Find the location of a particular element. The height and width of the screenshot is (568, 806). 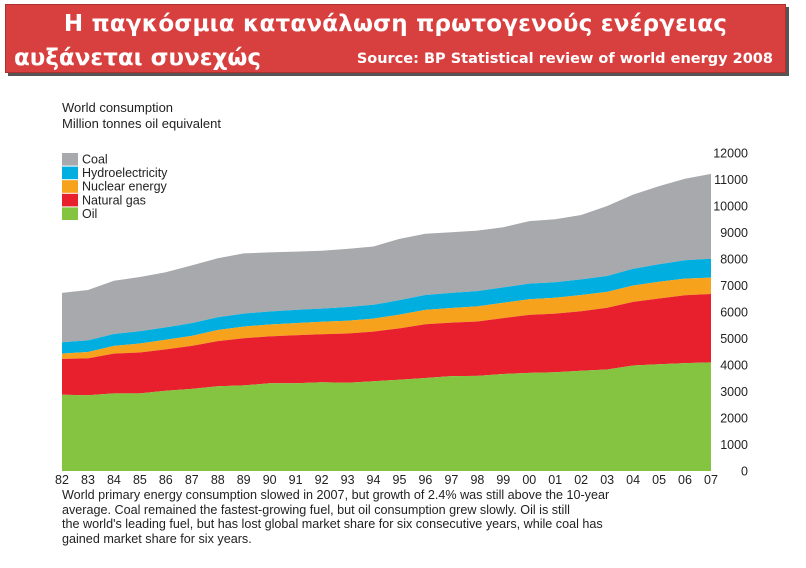

x-tick-label: 00 is located at coordinates (529, 480).